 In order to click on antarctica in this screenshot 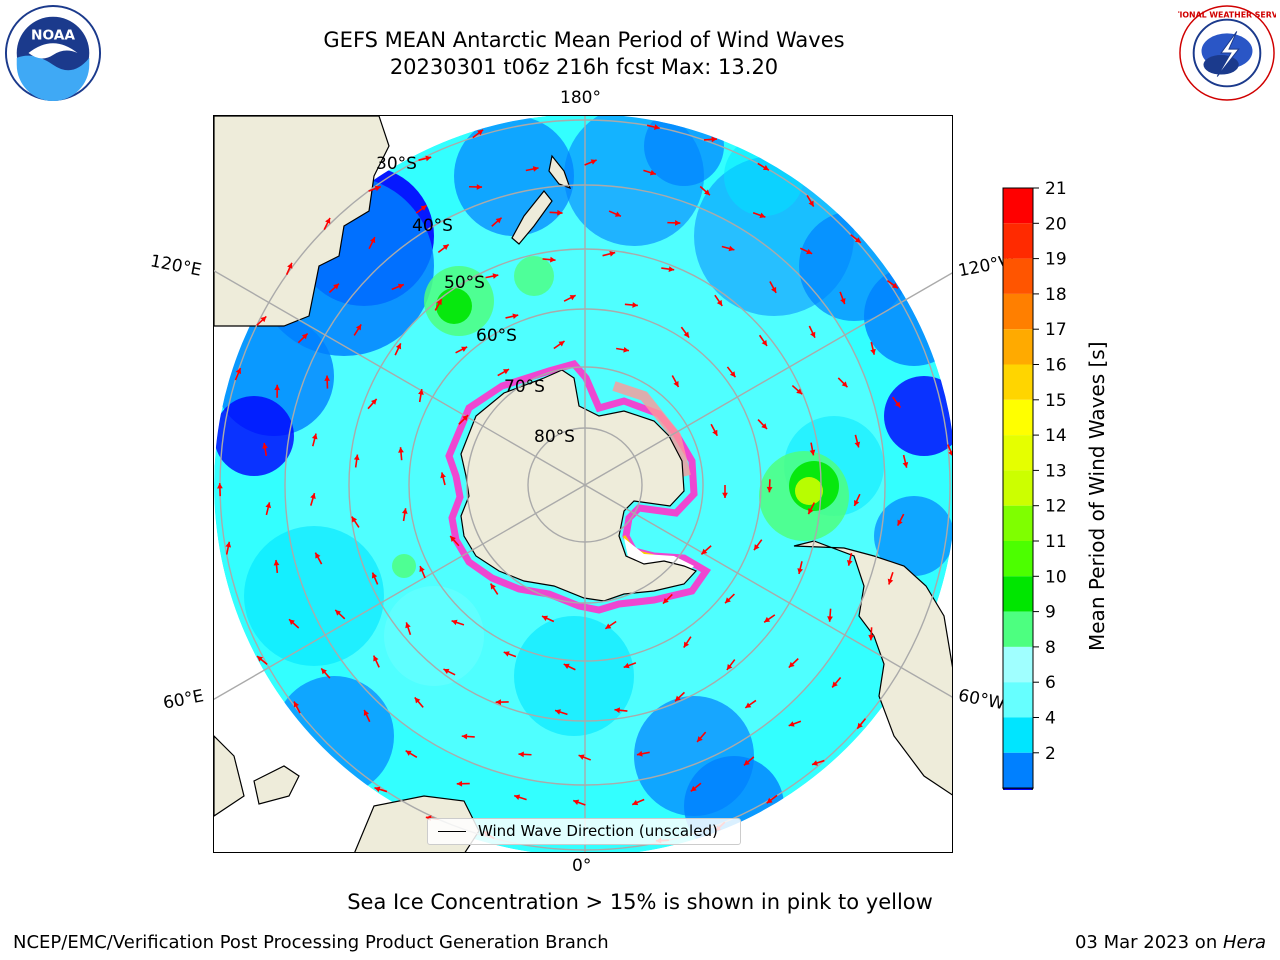, I will do `click(579, 485)`.